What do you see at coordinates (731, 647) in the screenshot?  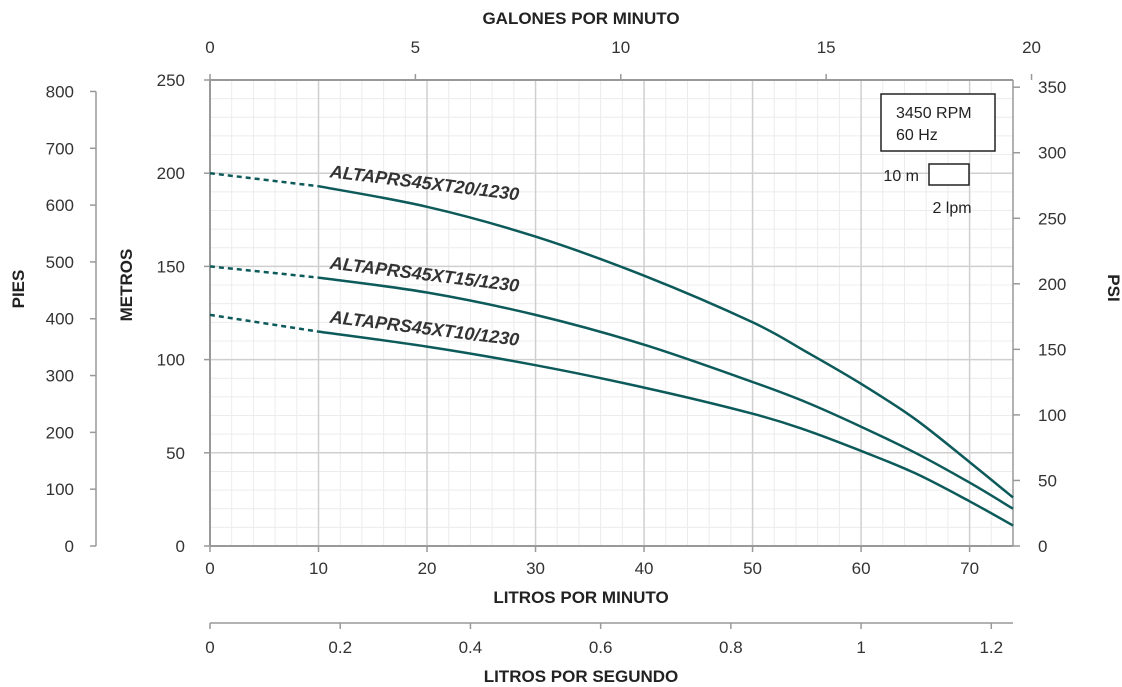 I see `x-lps-tick-label: 0.8` at bounding box center [731, 647].